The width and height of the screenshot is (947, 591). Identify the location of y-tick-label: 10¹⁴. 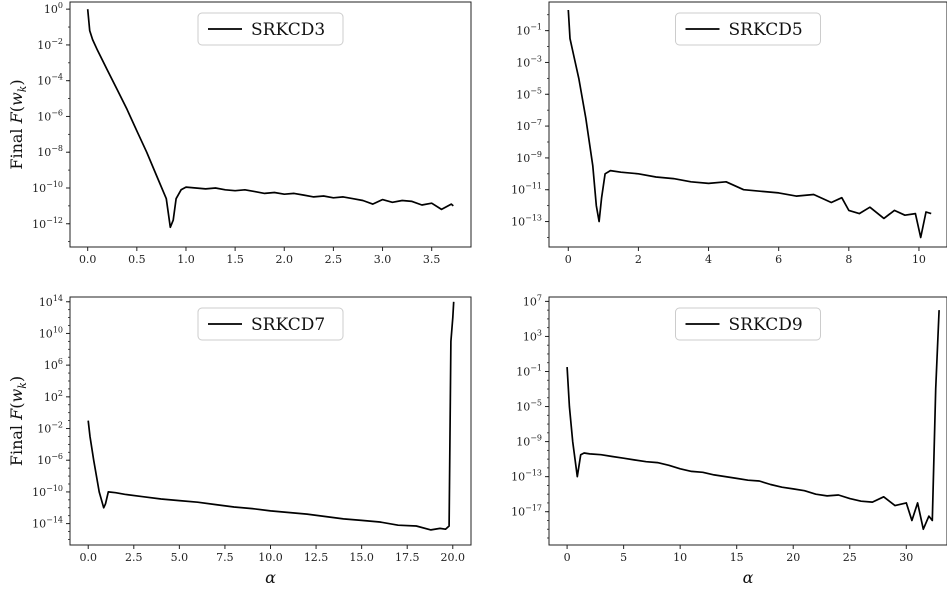
(51, 301).